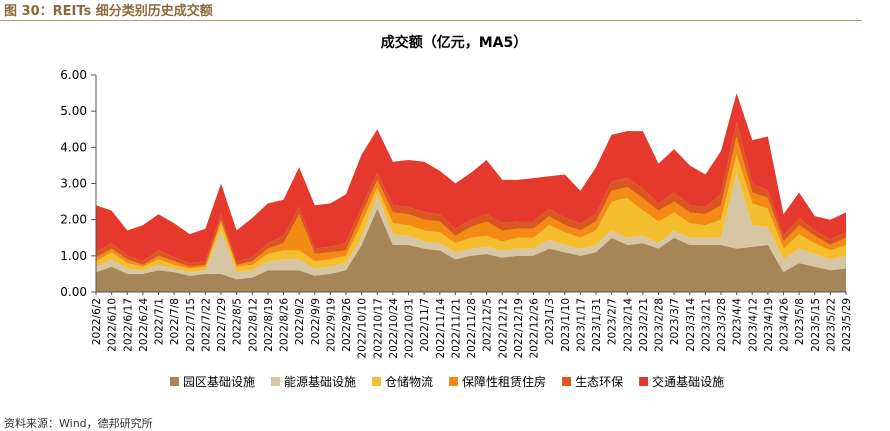 This screenshot has height=431, width=890. What do you see at coordinates (175, 321) in the screenshot?
I see `x-tick-label: 2022/7/8` at bounding box center [175, 321].